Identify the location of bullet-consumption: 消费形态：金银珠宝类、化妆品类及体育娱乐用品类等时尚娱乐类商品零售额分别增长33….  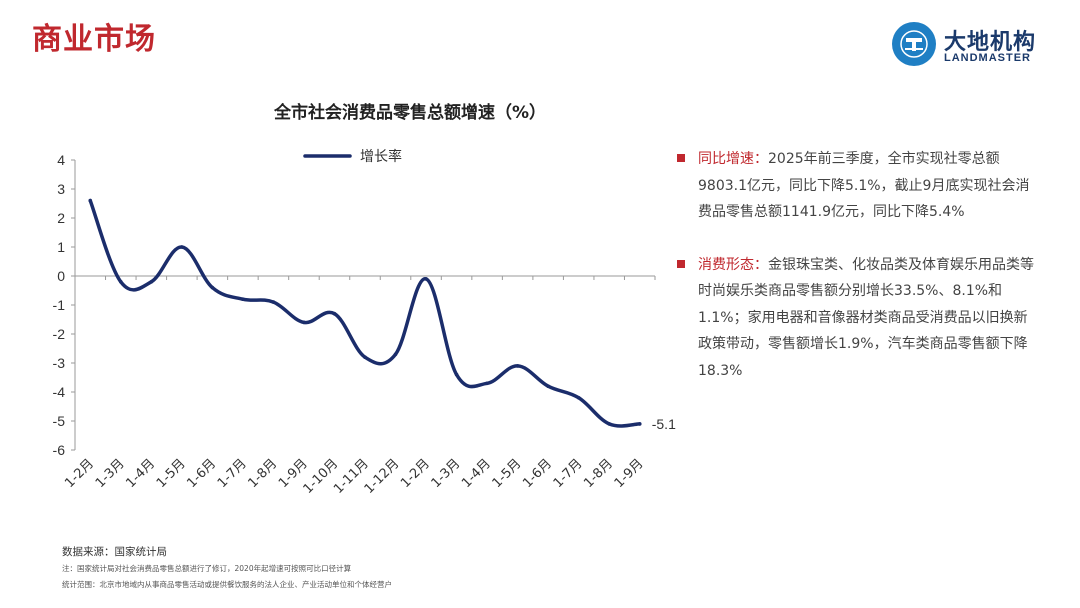
(856, 318).